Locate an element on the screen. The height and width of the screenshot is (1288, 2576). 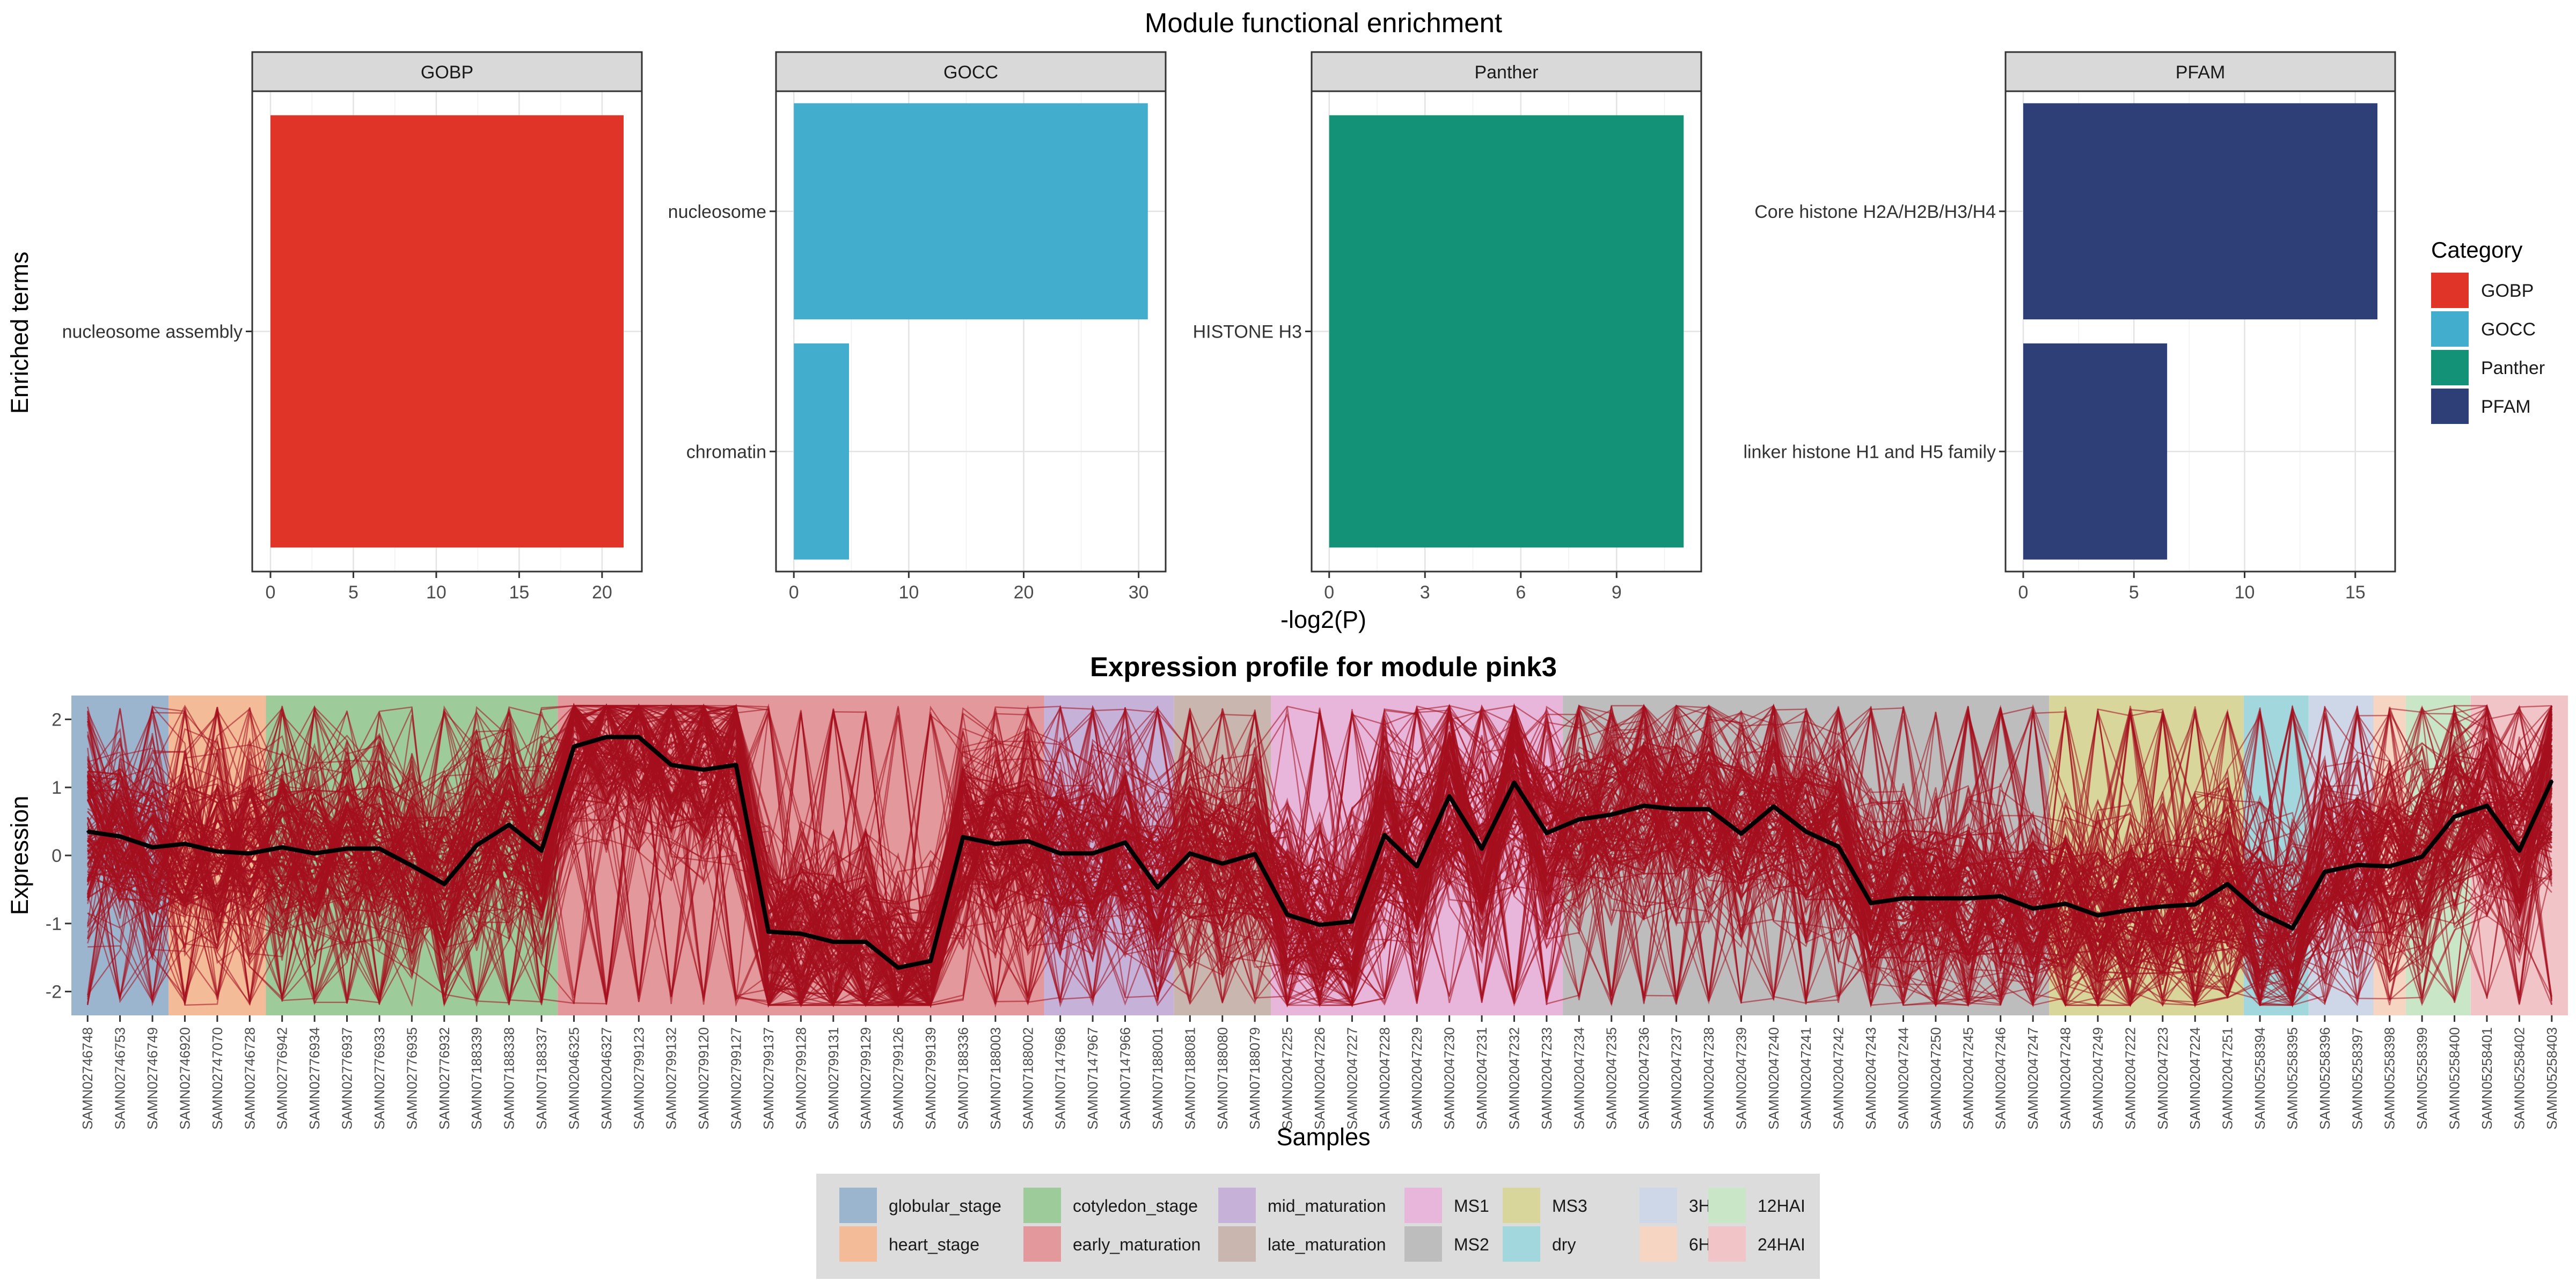
x-tick-label: SAMN07188337 is located at coordinates (541, 1078).